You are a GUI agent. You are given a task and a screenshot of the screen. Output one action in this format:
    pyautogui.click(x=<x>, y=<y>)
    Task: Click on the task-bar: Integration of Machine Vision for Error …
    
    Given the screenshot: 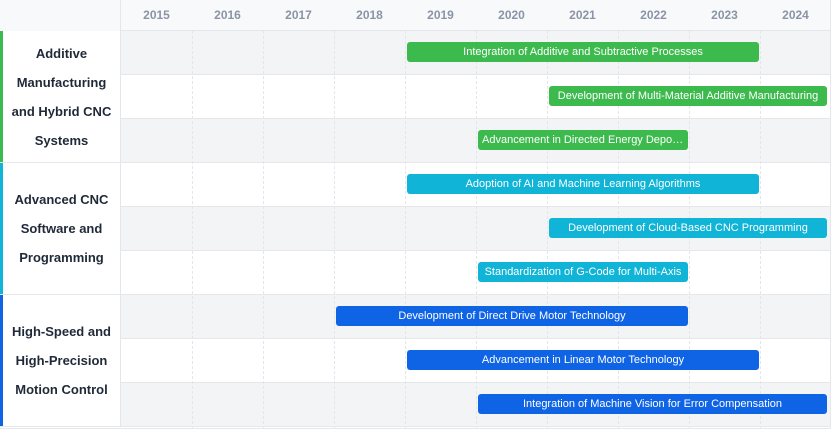 What is the action you would take?
    pyautogui.click(x=652, y=404)
    